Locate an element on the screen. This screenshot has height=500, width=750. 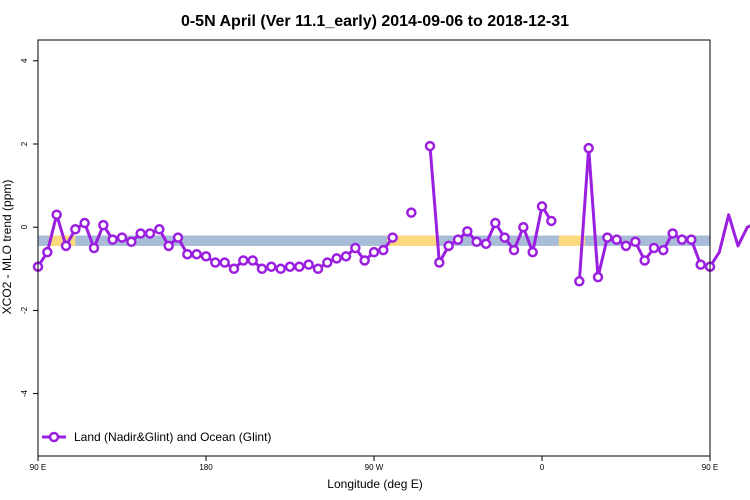
x-axis-label: Longitude (deg E) is located at coordinates (374, 484).